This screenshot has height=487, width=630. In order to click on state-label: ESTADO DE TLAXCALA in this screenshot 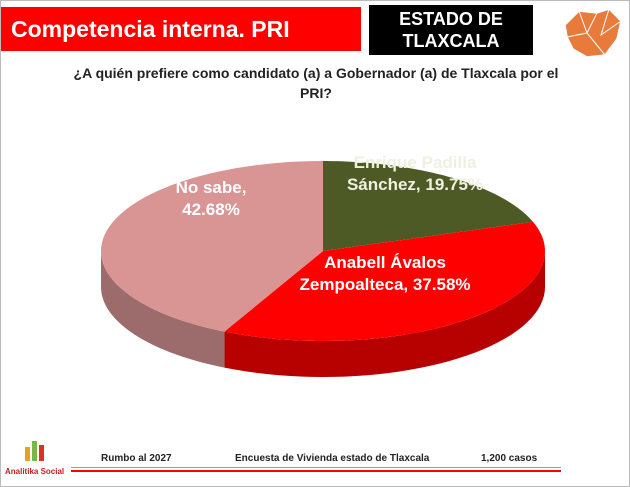, I will do `click(451, 30)`.